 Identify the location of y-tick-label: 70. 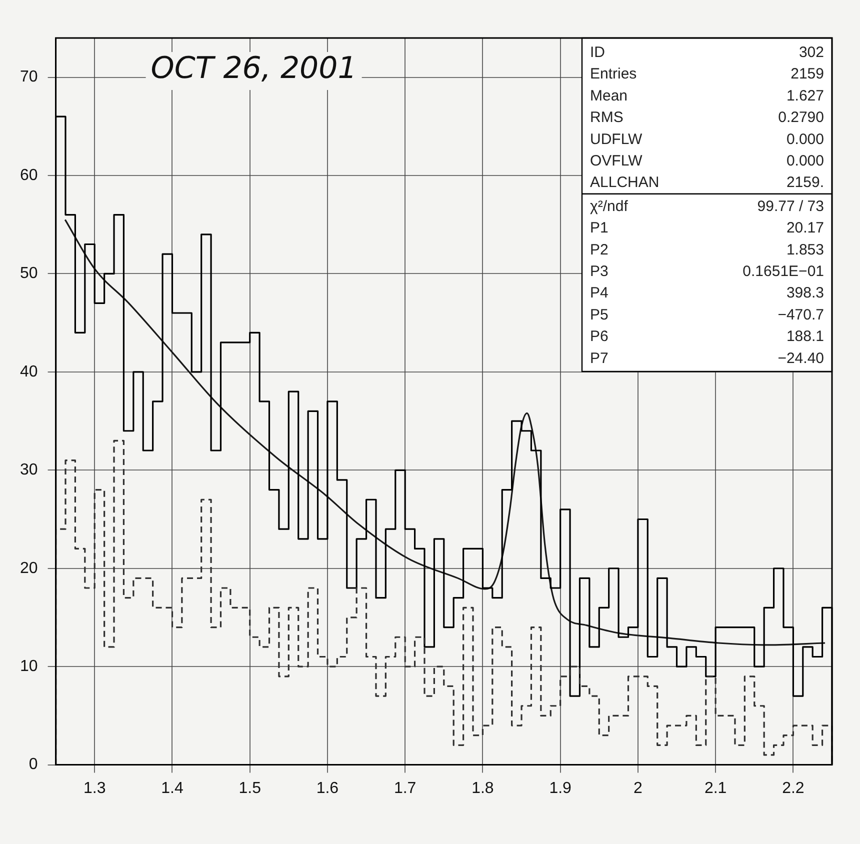
(29, 77).